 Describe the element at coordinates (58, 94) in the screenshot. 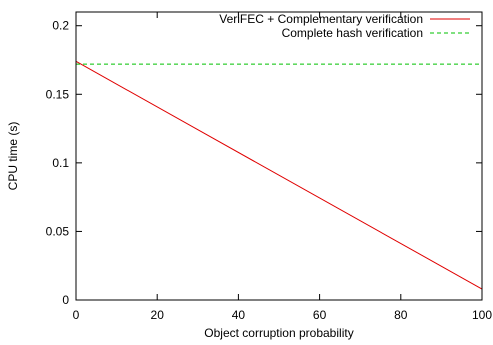

I see `y-tick-label: 0.15` at that location.